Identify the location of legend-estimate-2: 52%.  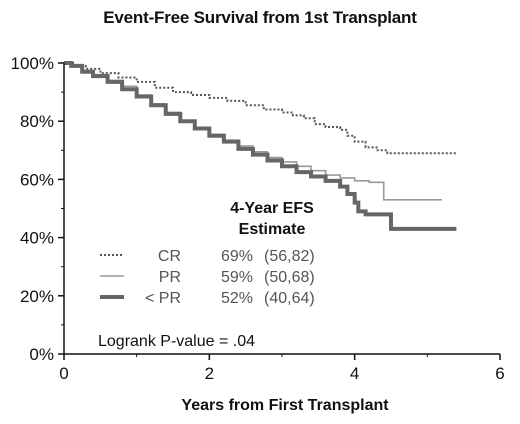
(237, 298).